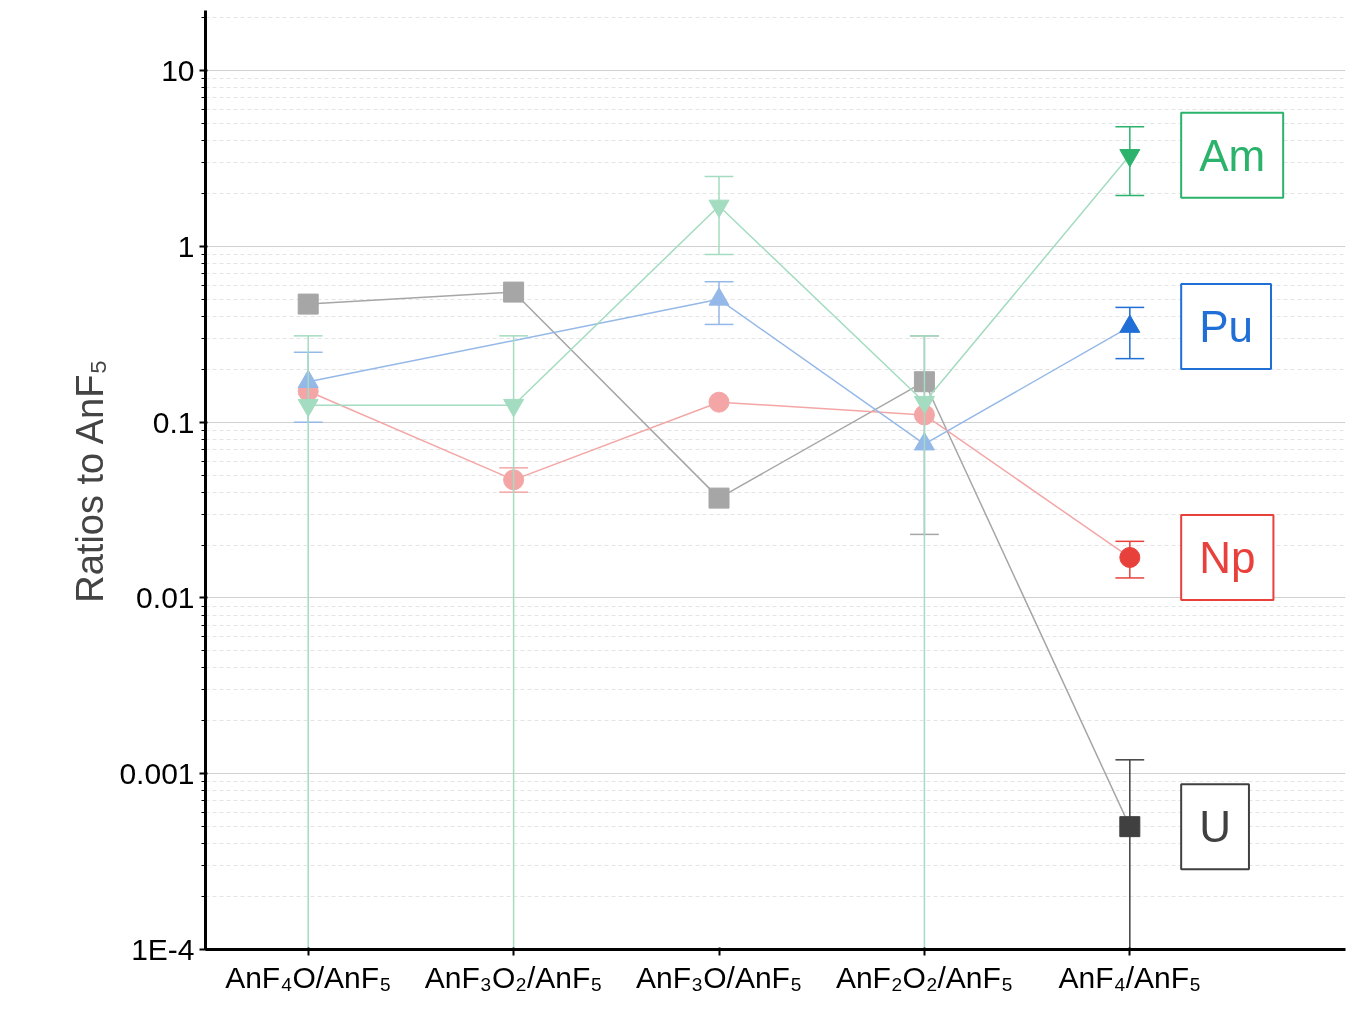  Describe the element at coordinates (173, 422) in the screenshot. I see `y-tick-label: 0.1` at that location.